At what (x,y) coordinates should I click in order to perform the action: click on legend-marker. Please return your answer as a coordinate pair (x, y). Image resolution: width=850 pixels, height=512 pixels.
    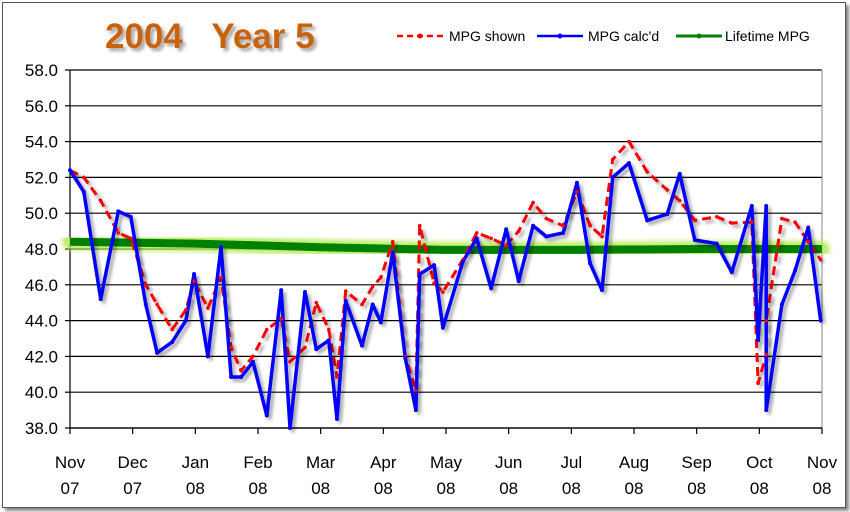
    Looking at the image, I should click on (699, 36).